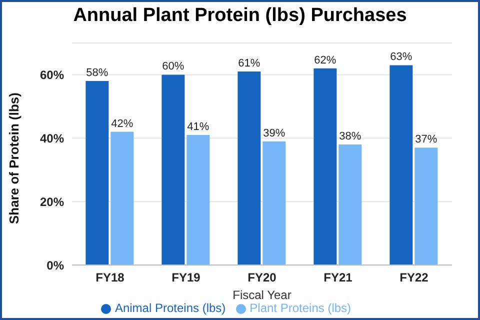  Describe the element at coordinates (122, 124) in the screenshot. I see `data-label: 42%` at that location.